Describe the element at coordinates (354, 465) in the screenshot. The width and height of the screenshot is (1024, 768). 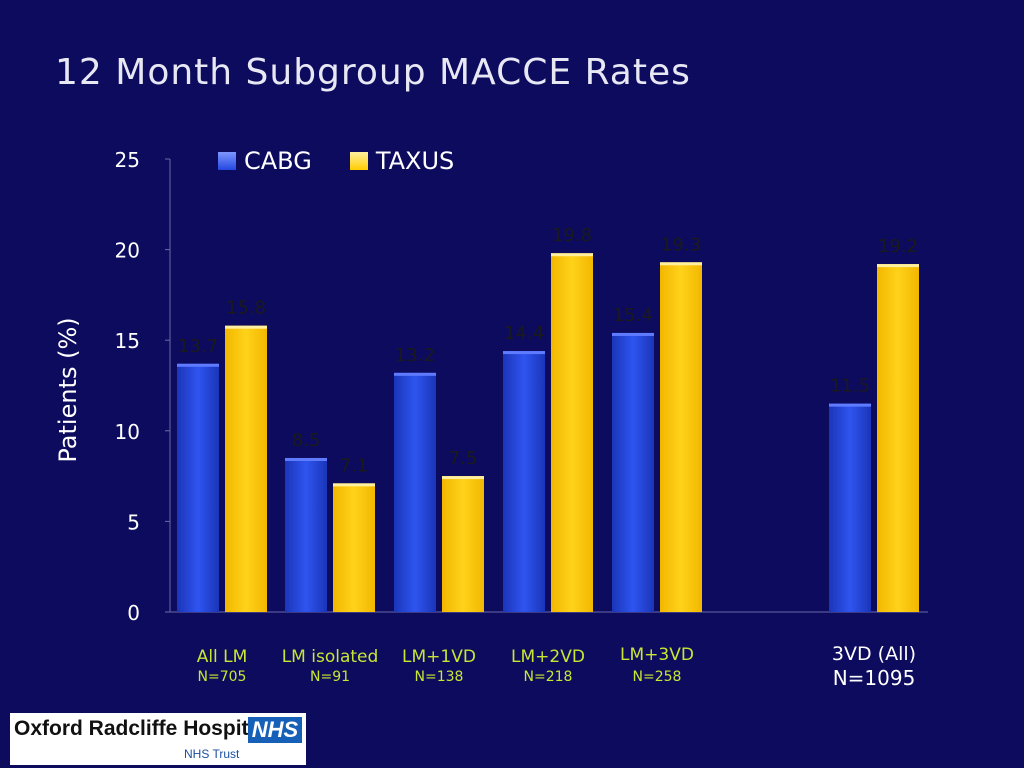
I see `value-label: 7.1` at that location.